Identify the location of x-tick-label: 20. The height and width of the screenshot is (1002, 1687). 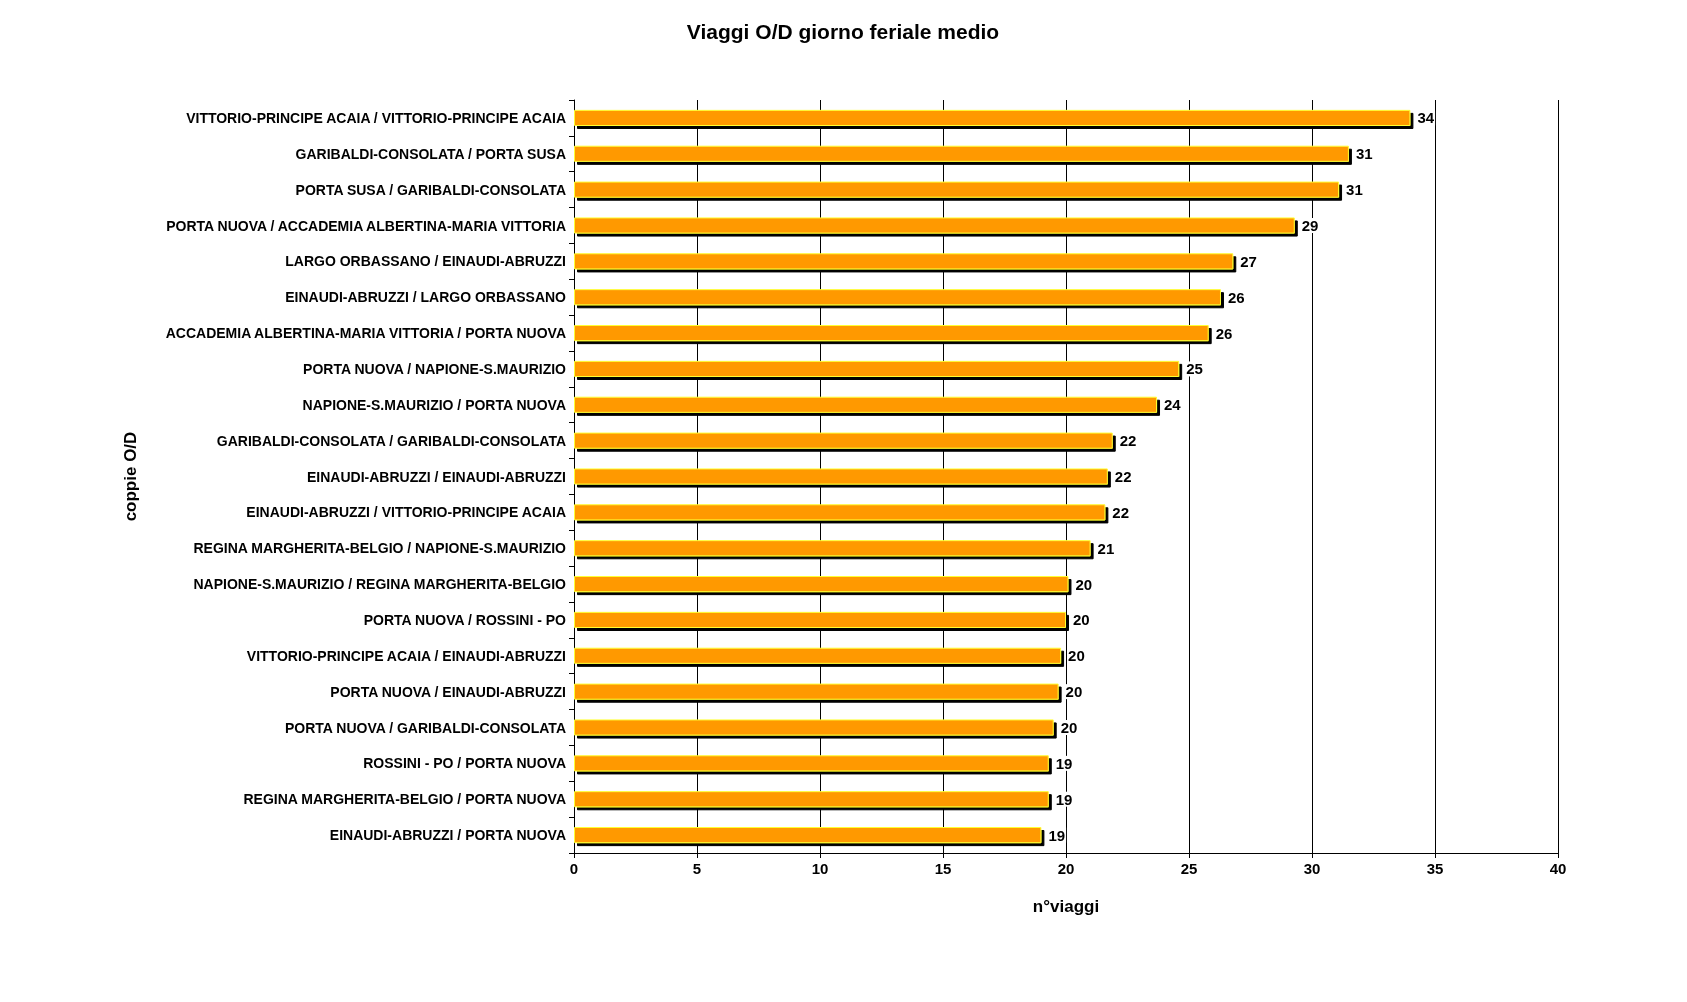
(1066, 868).